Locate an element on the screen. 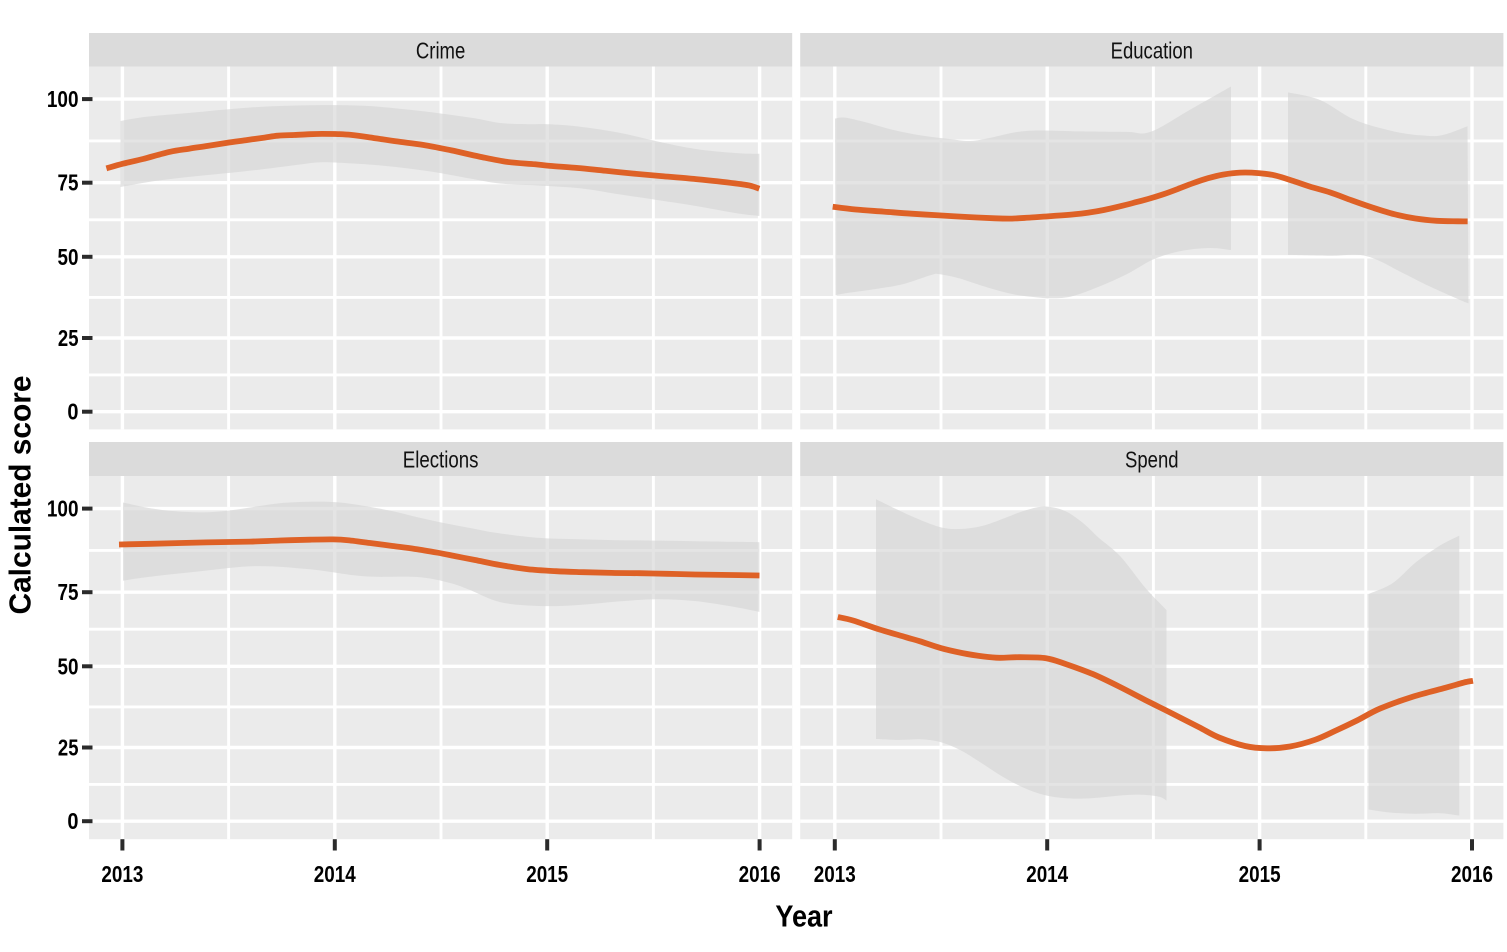 This screenshot has width=1507, height=952. svg-text: Year is located at coordinates (803, 916).